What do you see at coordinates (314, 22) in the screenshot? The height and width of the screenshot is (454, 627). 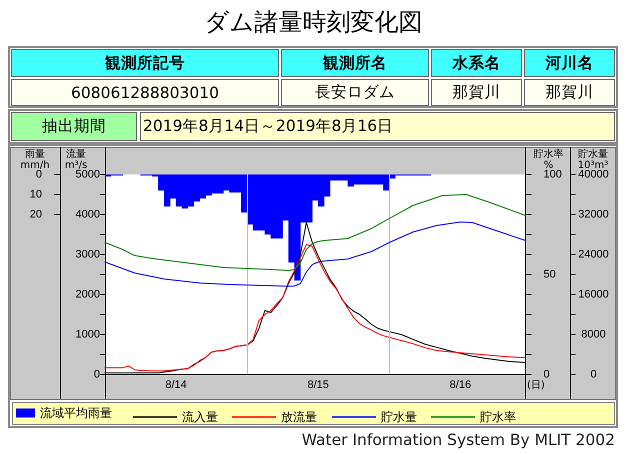 I see `chart-title: ダム諸量時刻変化図` at bounding box center [314, 22].